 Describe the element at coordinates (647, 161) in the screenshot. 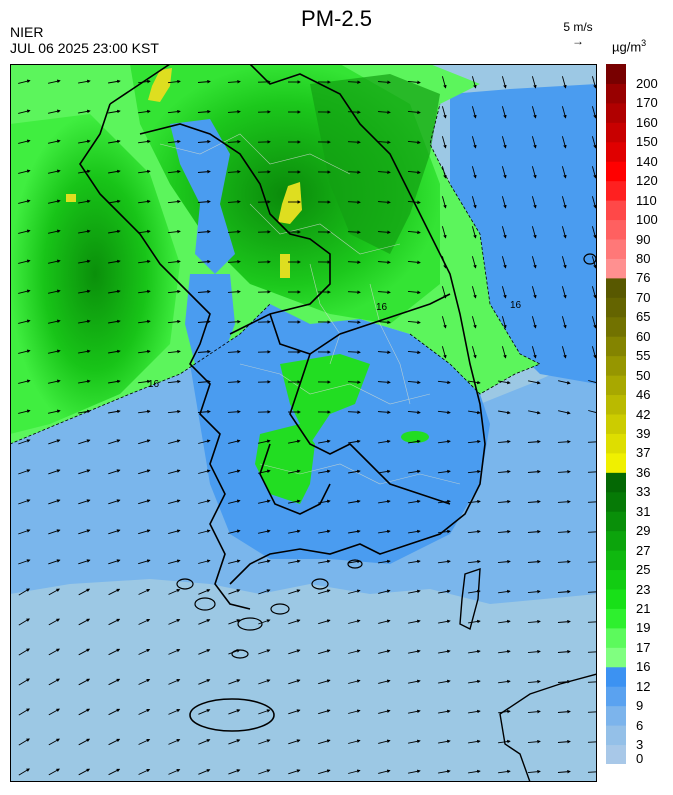

I see `legend-tick-label: 140` at that location.